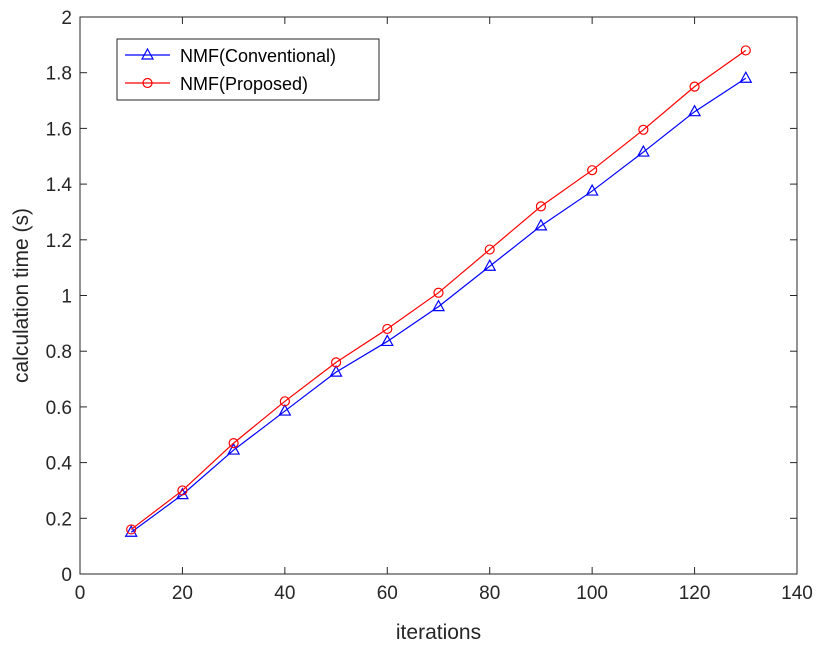 The height and width of the screenshot is (648, 822). I want to click on x-axis-title: iterations, so click(438, 632).